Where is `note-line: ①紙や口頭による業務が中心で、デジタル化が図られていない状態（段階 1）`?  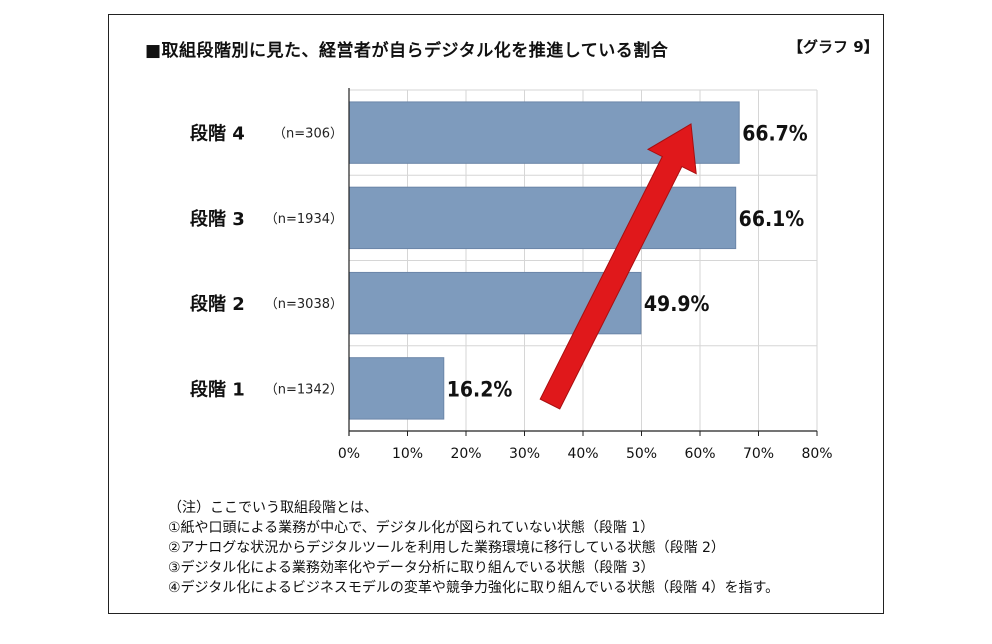 note-line: ①紙や口頭による業務が中心で、デジタル化が図られていない状態（段階 1） is located at coordinates (411, 528).